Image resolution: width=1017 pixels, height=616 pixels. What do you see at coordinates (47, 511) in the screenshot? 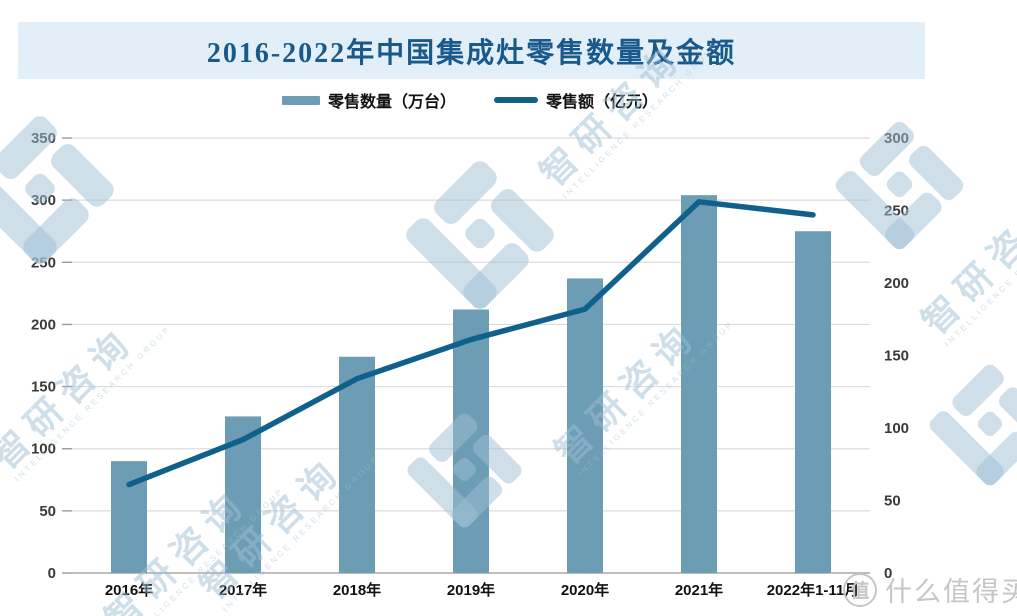
I see `left-axis-tick-label: 50` at bounding box center [47, 511].